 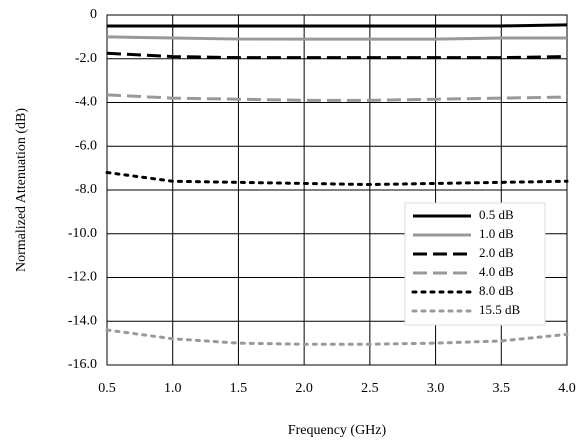 I want to click on y-tick-label: -2.0, so click(x=86, y=58).